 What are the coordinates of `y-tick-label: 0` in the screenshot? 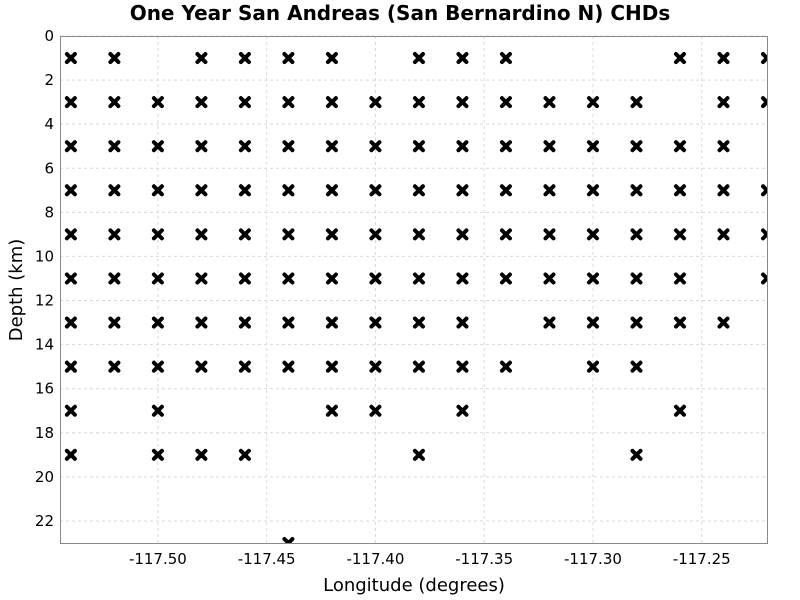 It's located at (49, 36).